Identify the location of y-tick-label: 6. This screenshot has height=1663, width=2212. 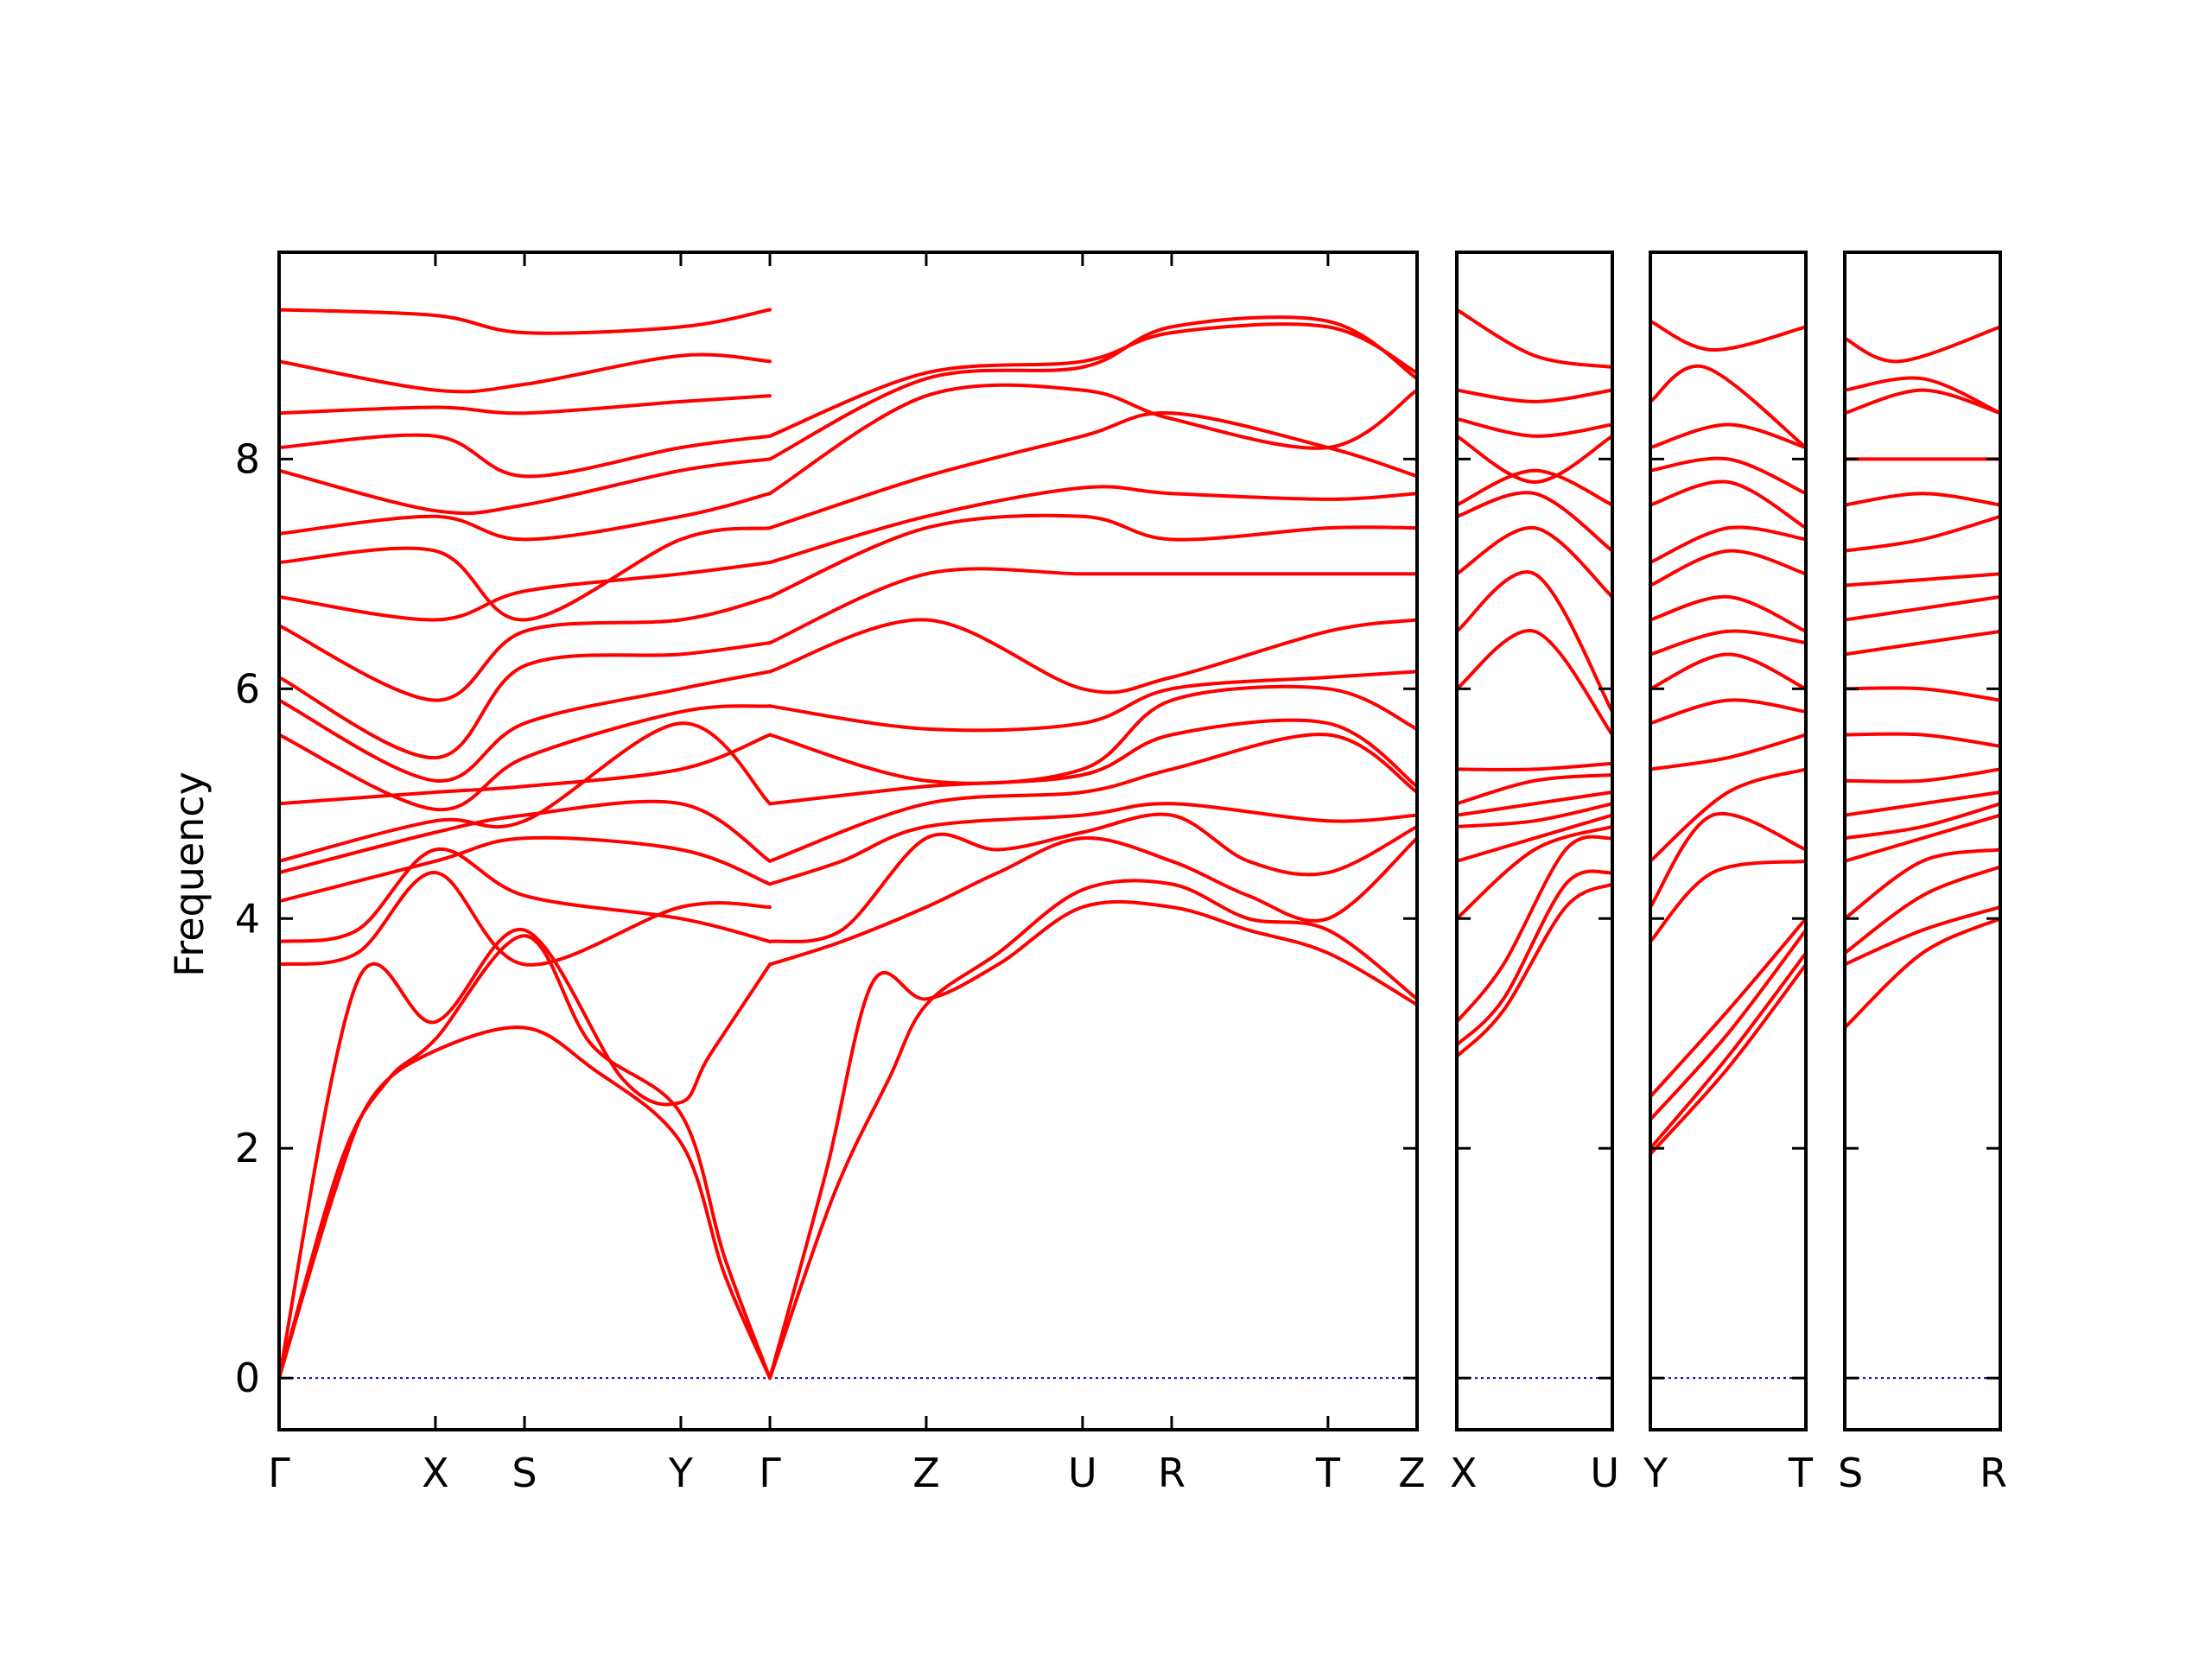
(247, 688).